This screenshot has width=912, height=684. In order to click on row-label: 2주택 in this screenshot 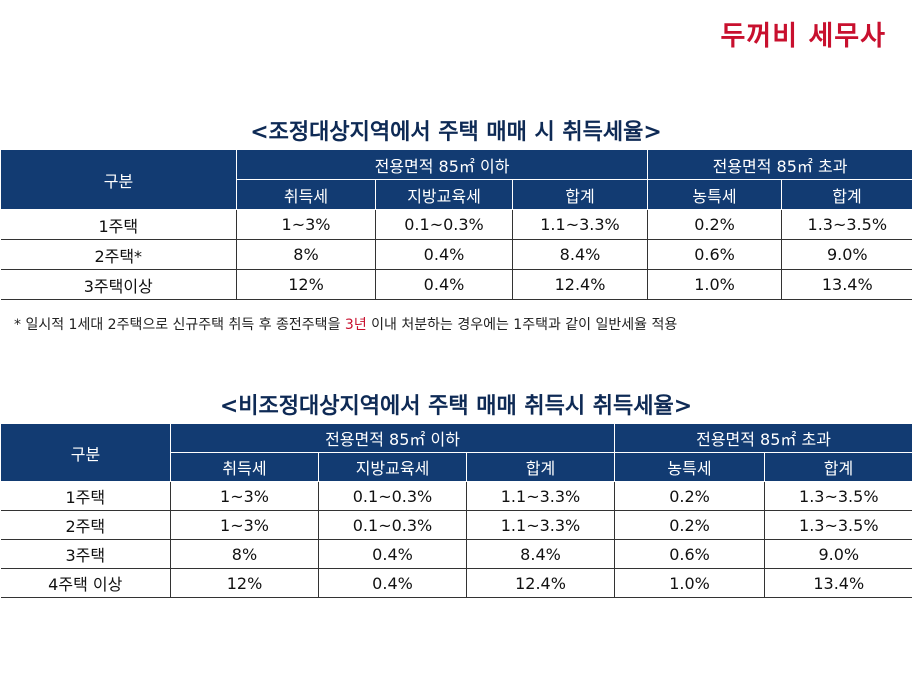, I will do `click(85, 525)`.